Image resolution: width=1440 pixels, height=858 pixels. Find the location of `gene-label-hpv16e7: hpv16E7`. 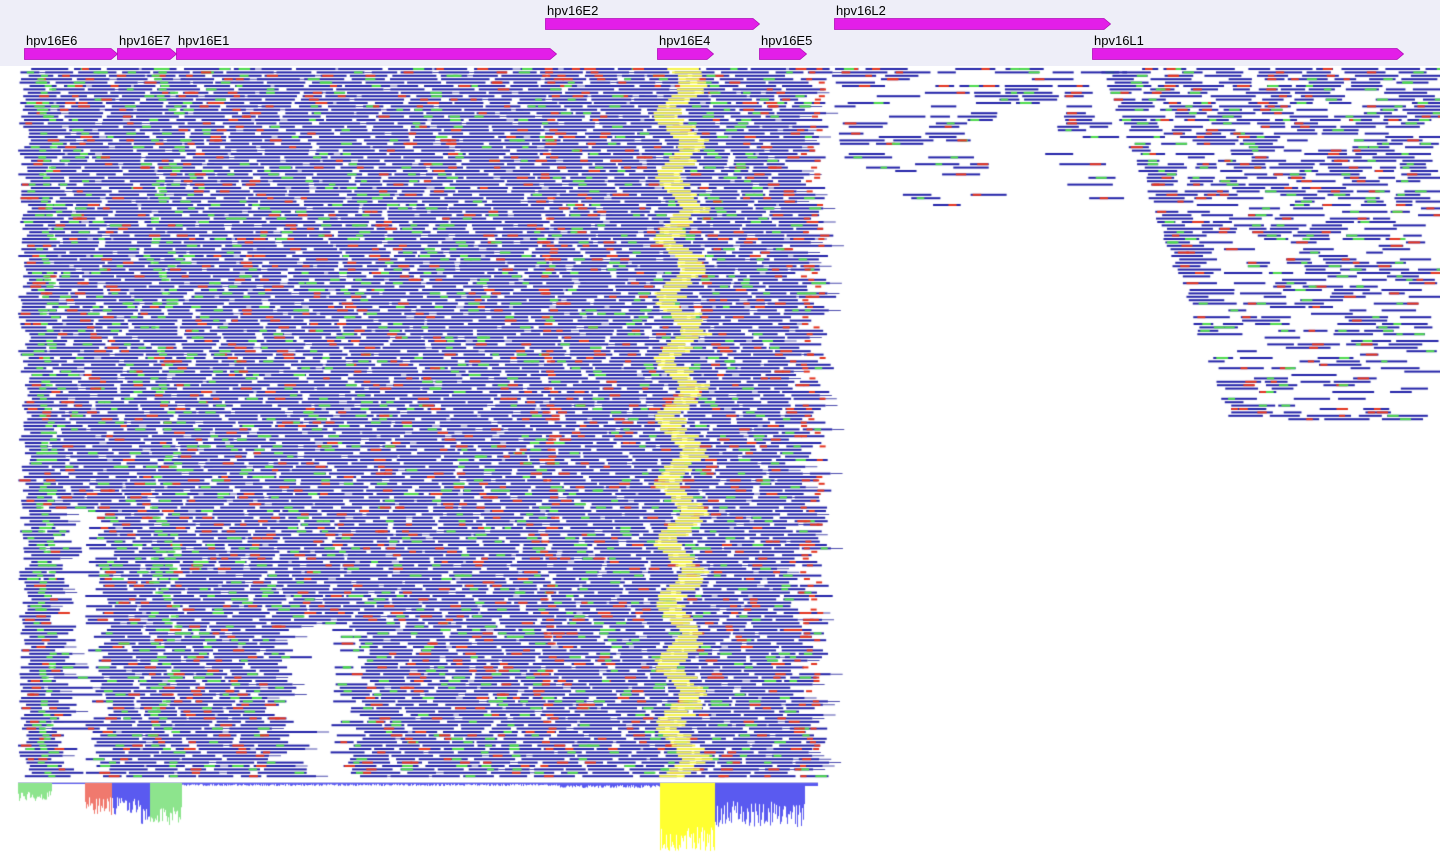

gene-label-hpv16e7: hpv16E7 is located at coordinates (145, 40).